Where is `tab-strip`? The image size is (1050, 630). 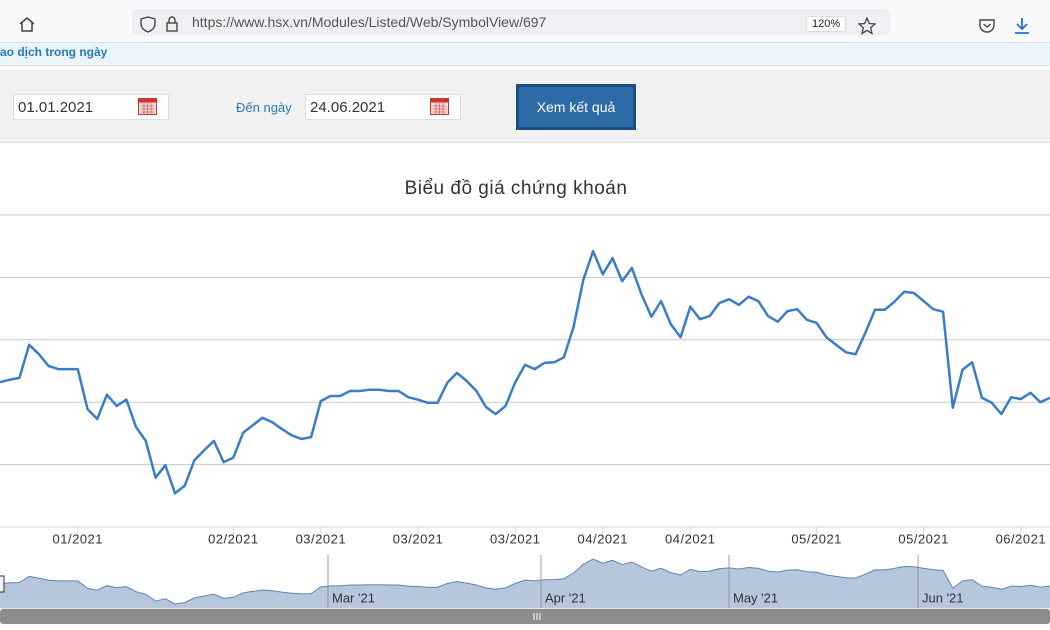
tab-strip is located at coordinates (525, 54).